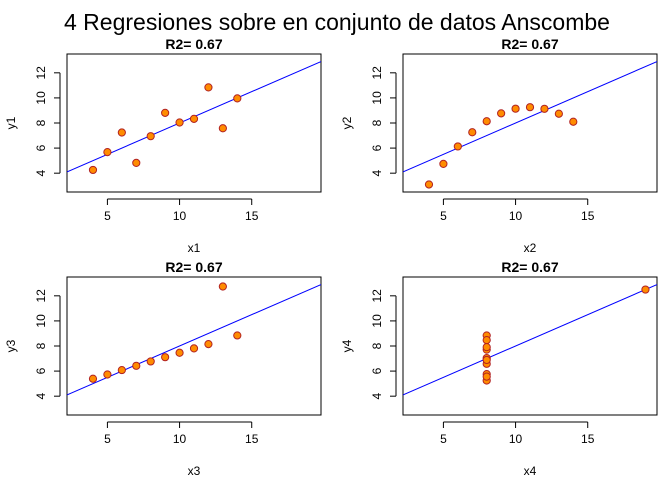 This screenshot has height=491, width=671. What do you see at coordinates (194, 248) in the screenshot?
I see `chart-1-x-axis-title: x1` at bounding box center [194, 248].